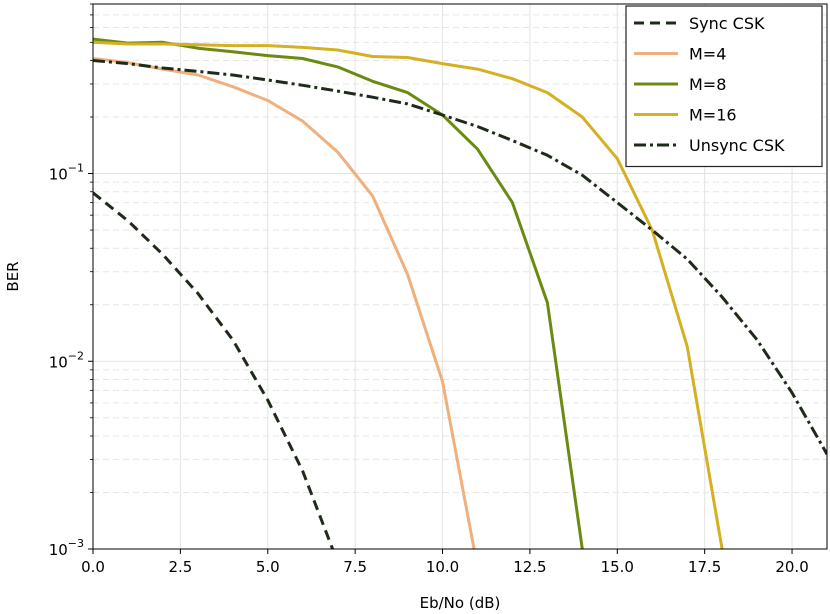 The height and width of the screenshot is (614, 830). What do you see at coordinates (355, 567) in the screenshot?
I see `x-tick-label: 7.5` at bounding box center [355, 567].